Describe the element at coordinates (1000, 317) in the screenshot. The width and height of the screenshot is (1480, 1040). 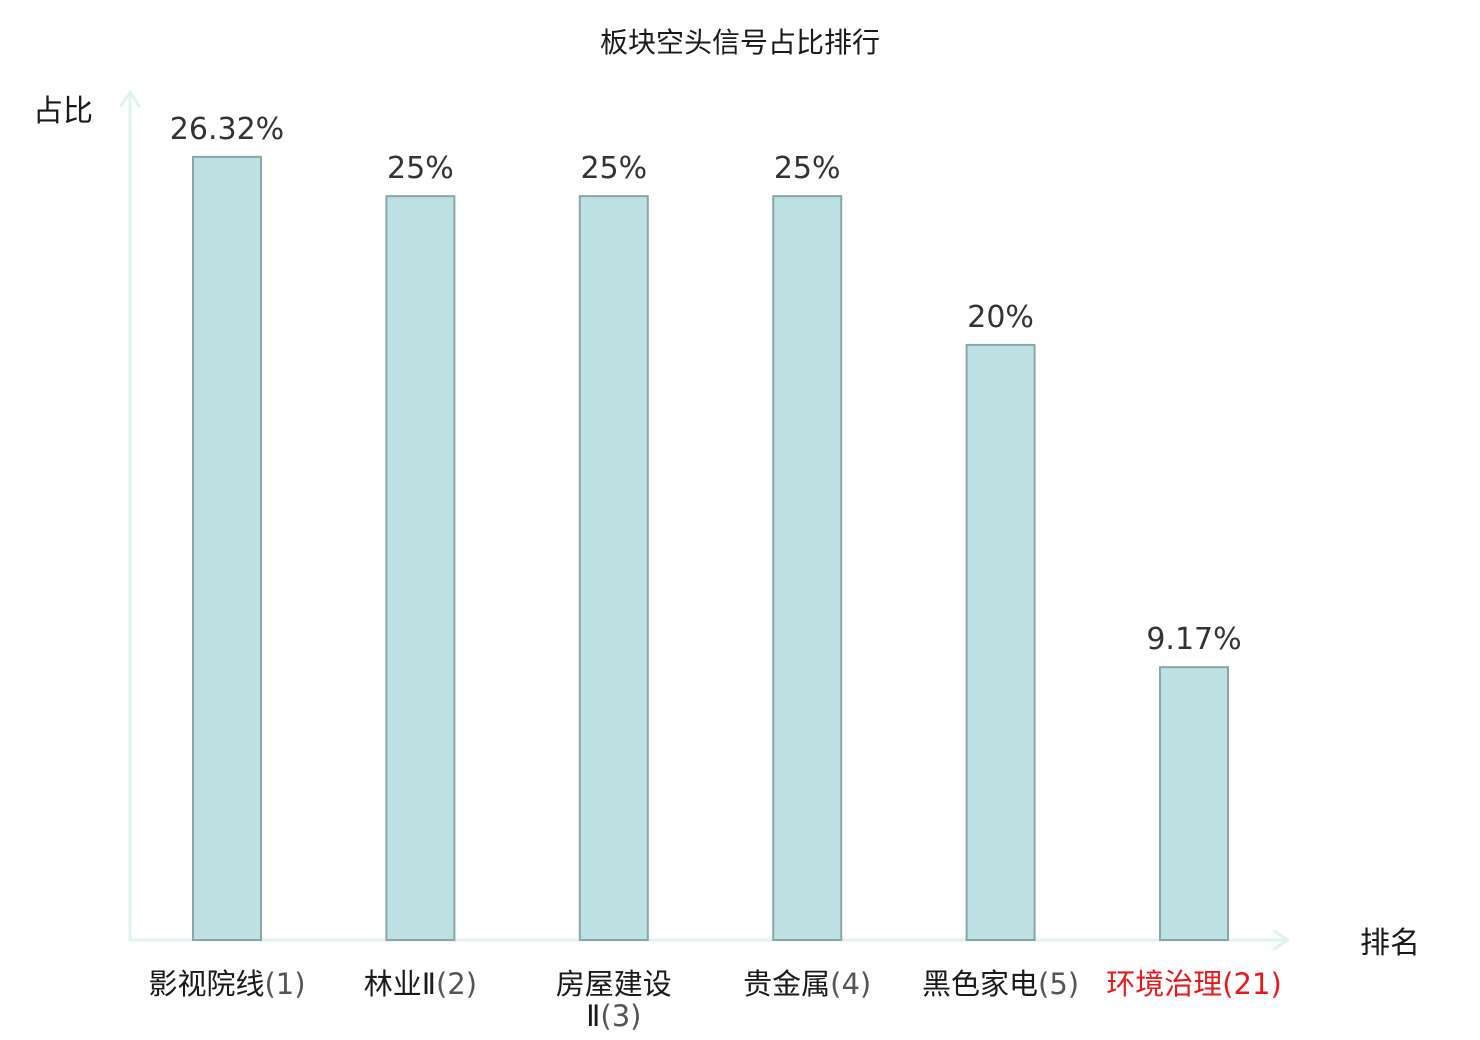
I see `bar-value-label: 20%` at that location.